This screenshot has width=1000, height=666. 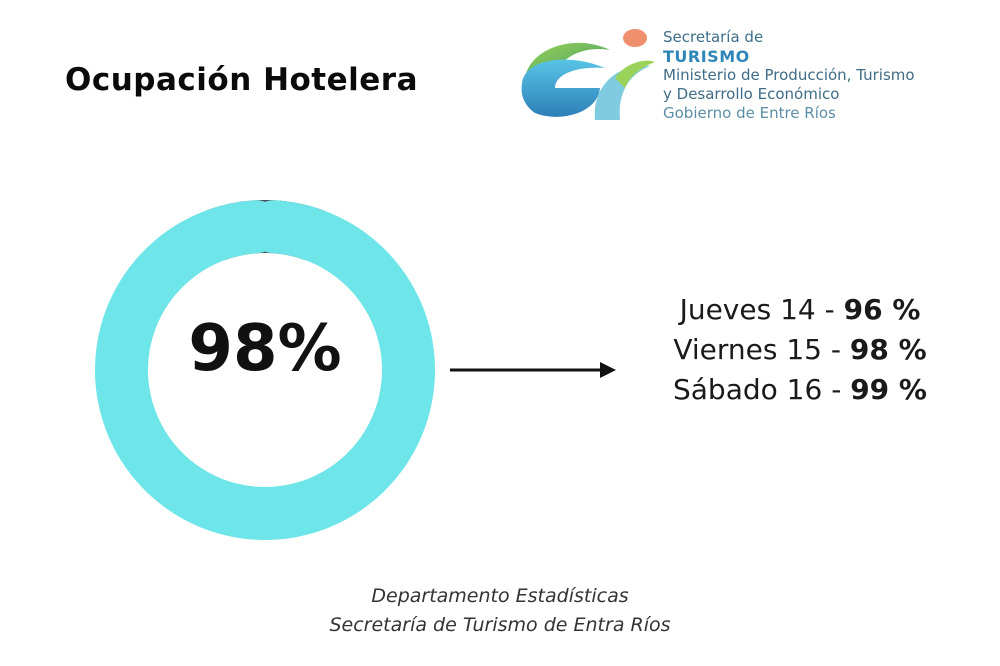 I want to click on day-value: 96 %, so click(x=882, y=309).